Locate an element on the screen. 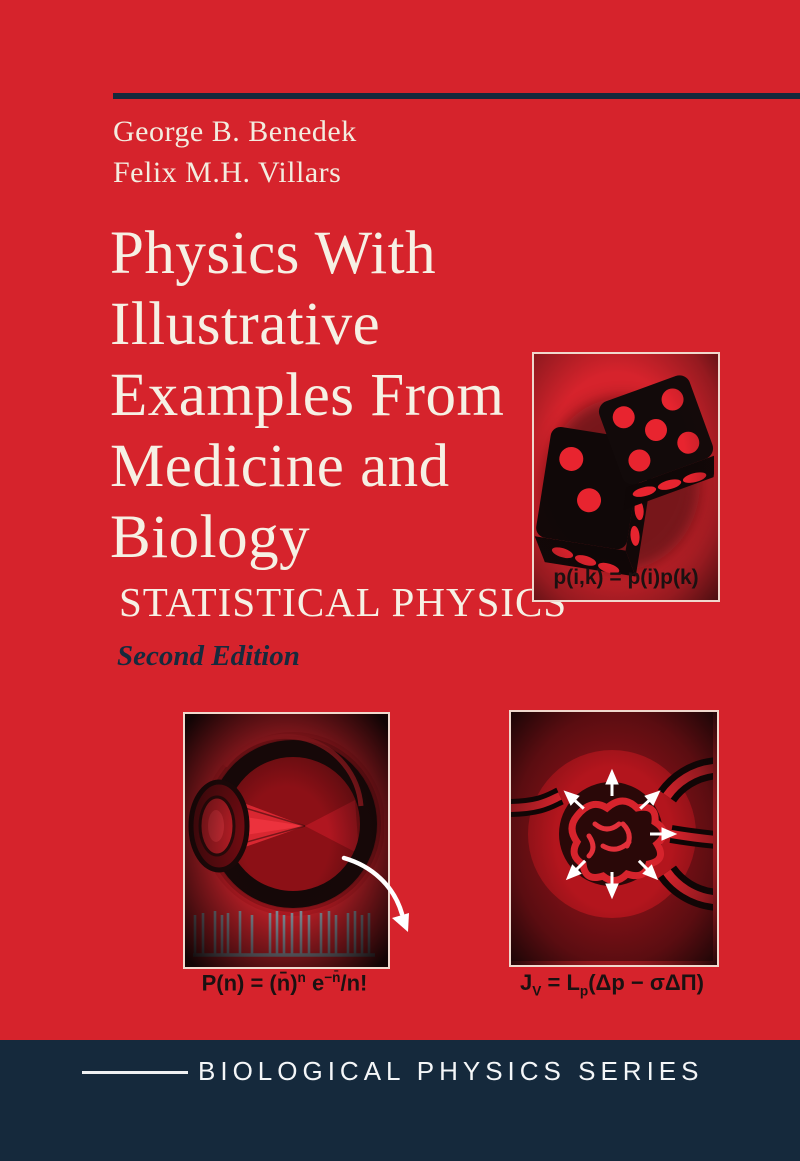  edition-label: Second Edition is located at coordinates (208, 656).